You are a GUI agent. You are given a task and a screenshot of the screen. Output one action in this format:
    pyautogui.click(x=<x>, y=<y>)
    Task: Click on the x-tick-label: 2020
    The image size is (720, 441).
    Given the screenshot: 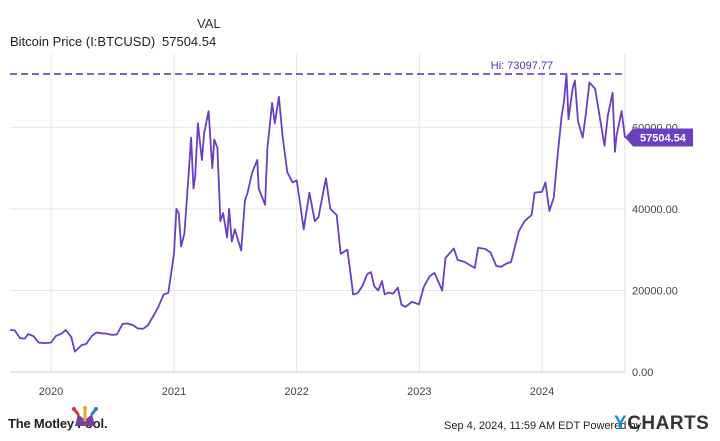 What is the action you would take?
    pyautogui.click(x=51, y=392)
    